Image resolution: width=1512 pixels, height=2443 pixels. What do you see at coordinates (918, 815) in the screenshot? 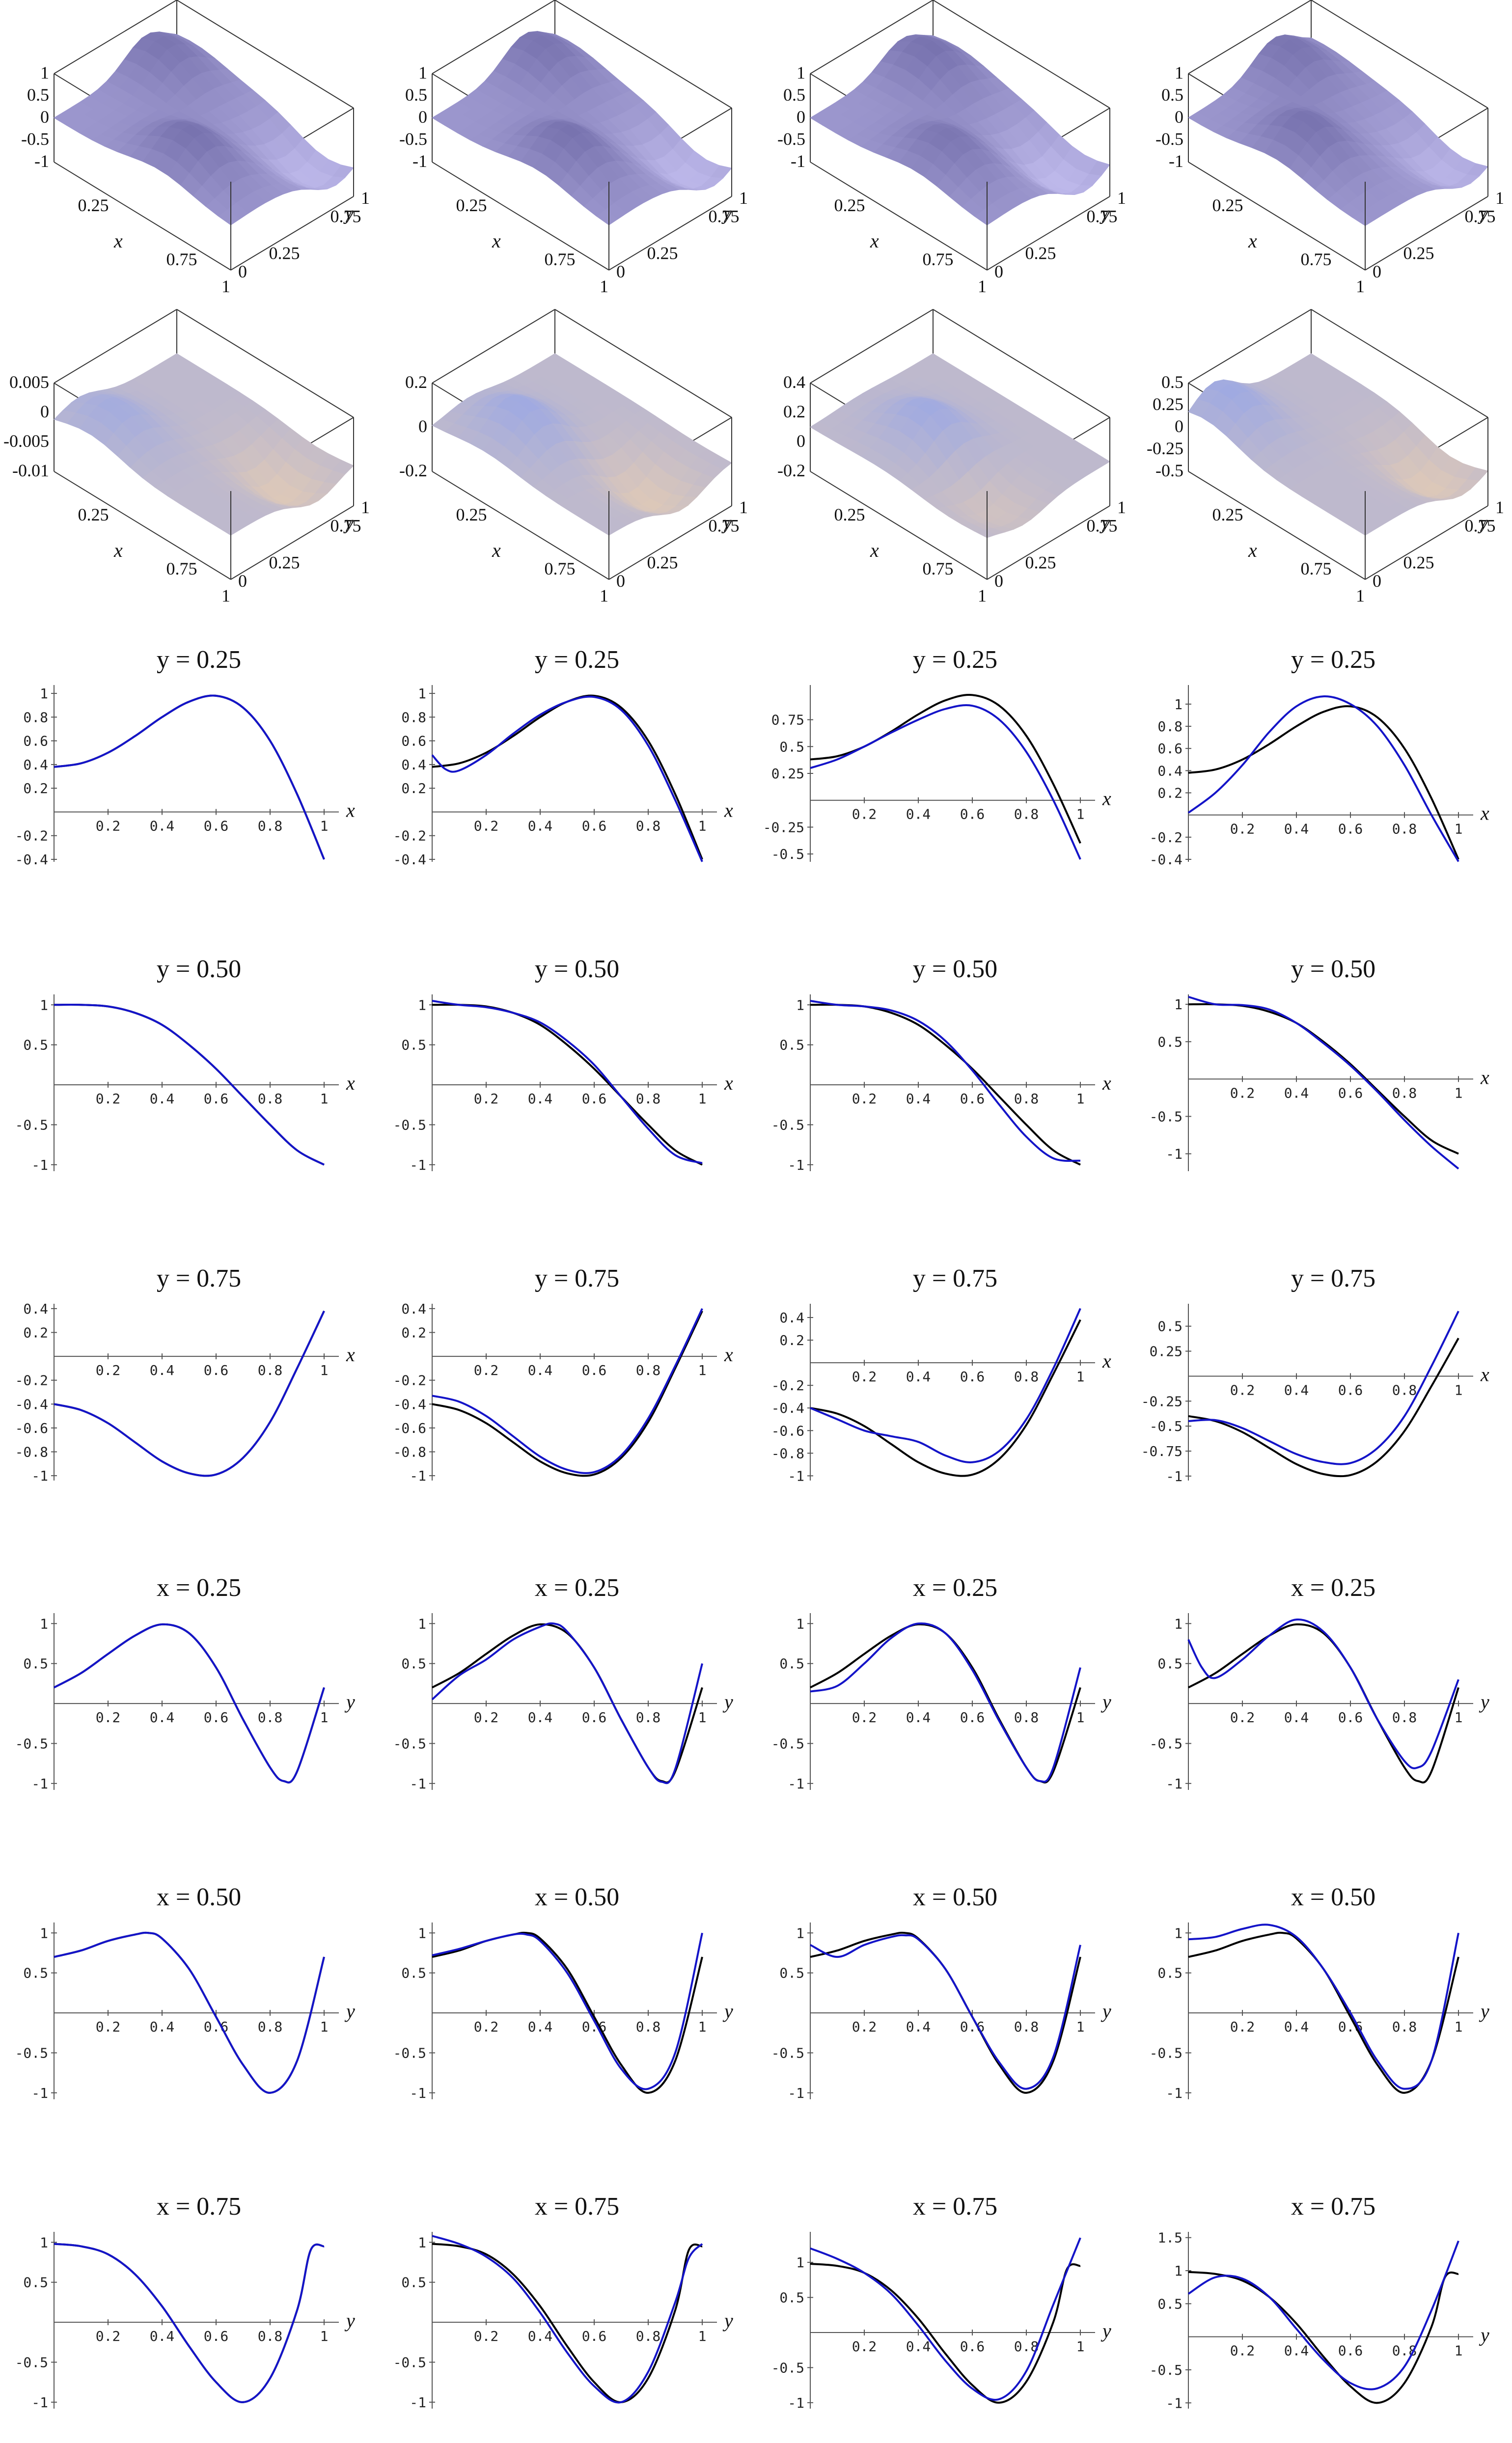
I see `x-tick-label: 0.4` at bounding box center [918, 815].